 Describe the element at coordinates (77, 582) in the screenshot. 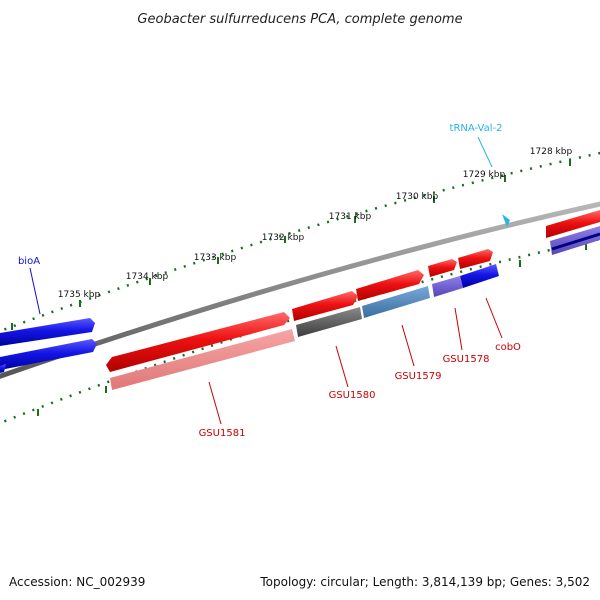

I see `accession-text: Accession: NC_002939` at that location.